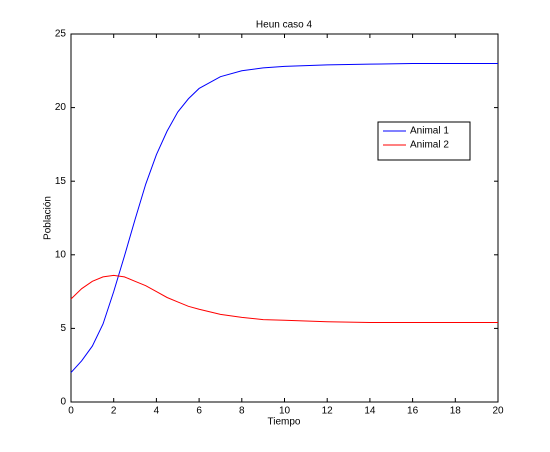 Image resolution: width=550 pixels, height=452 pixels. I want to click on data-line, so click(284, 299).